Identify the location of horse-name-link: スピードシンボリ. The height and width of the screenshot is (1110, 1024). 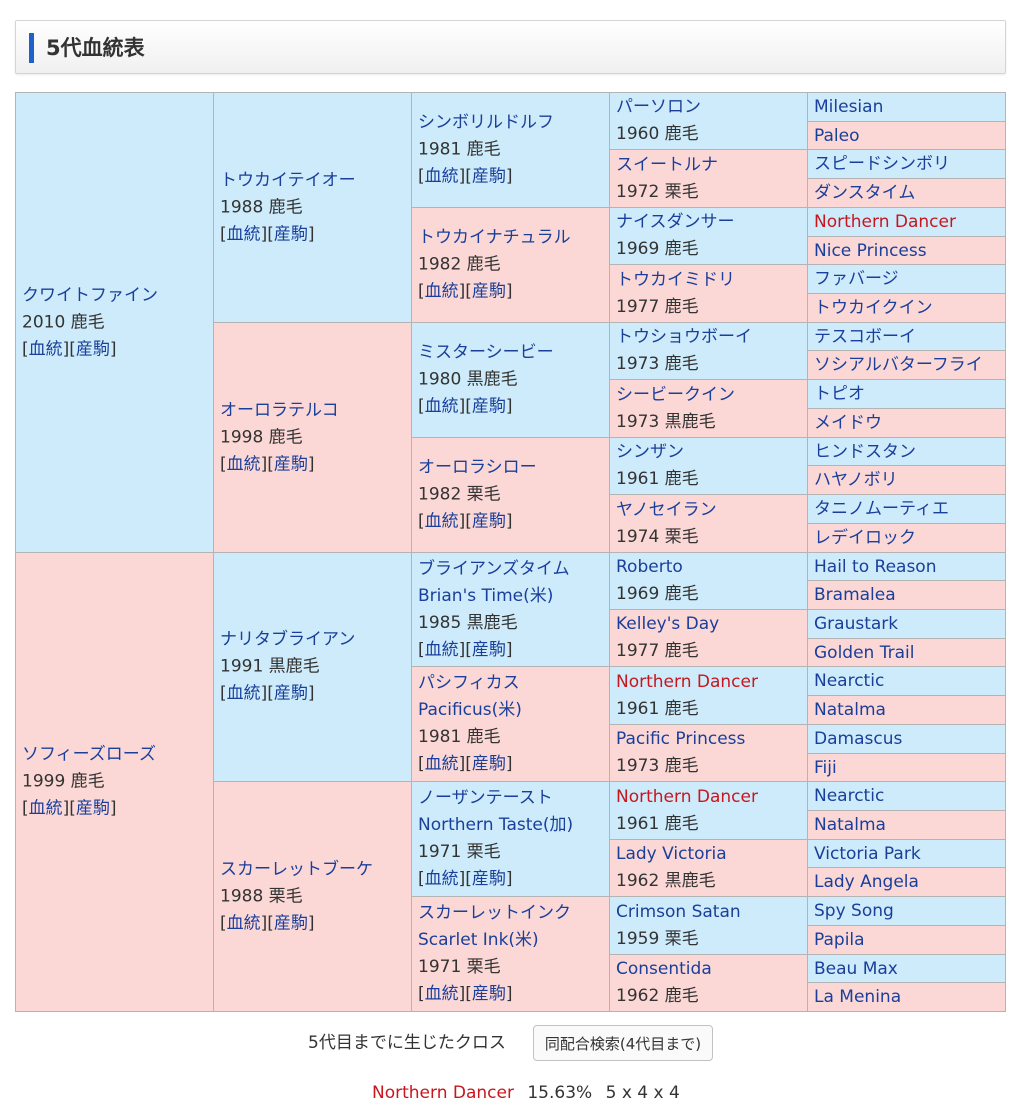
(882, 164).